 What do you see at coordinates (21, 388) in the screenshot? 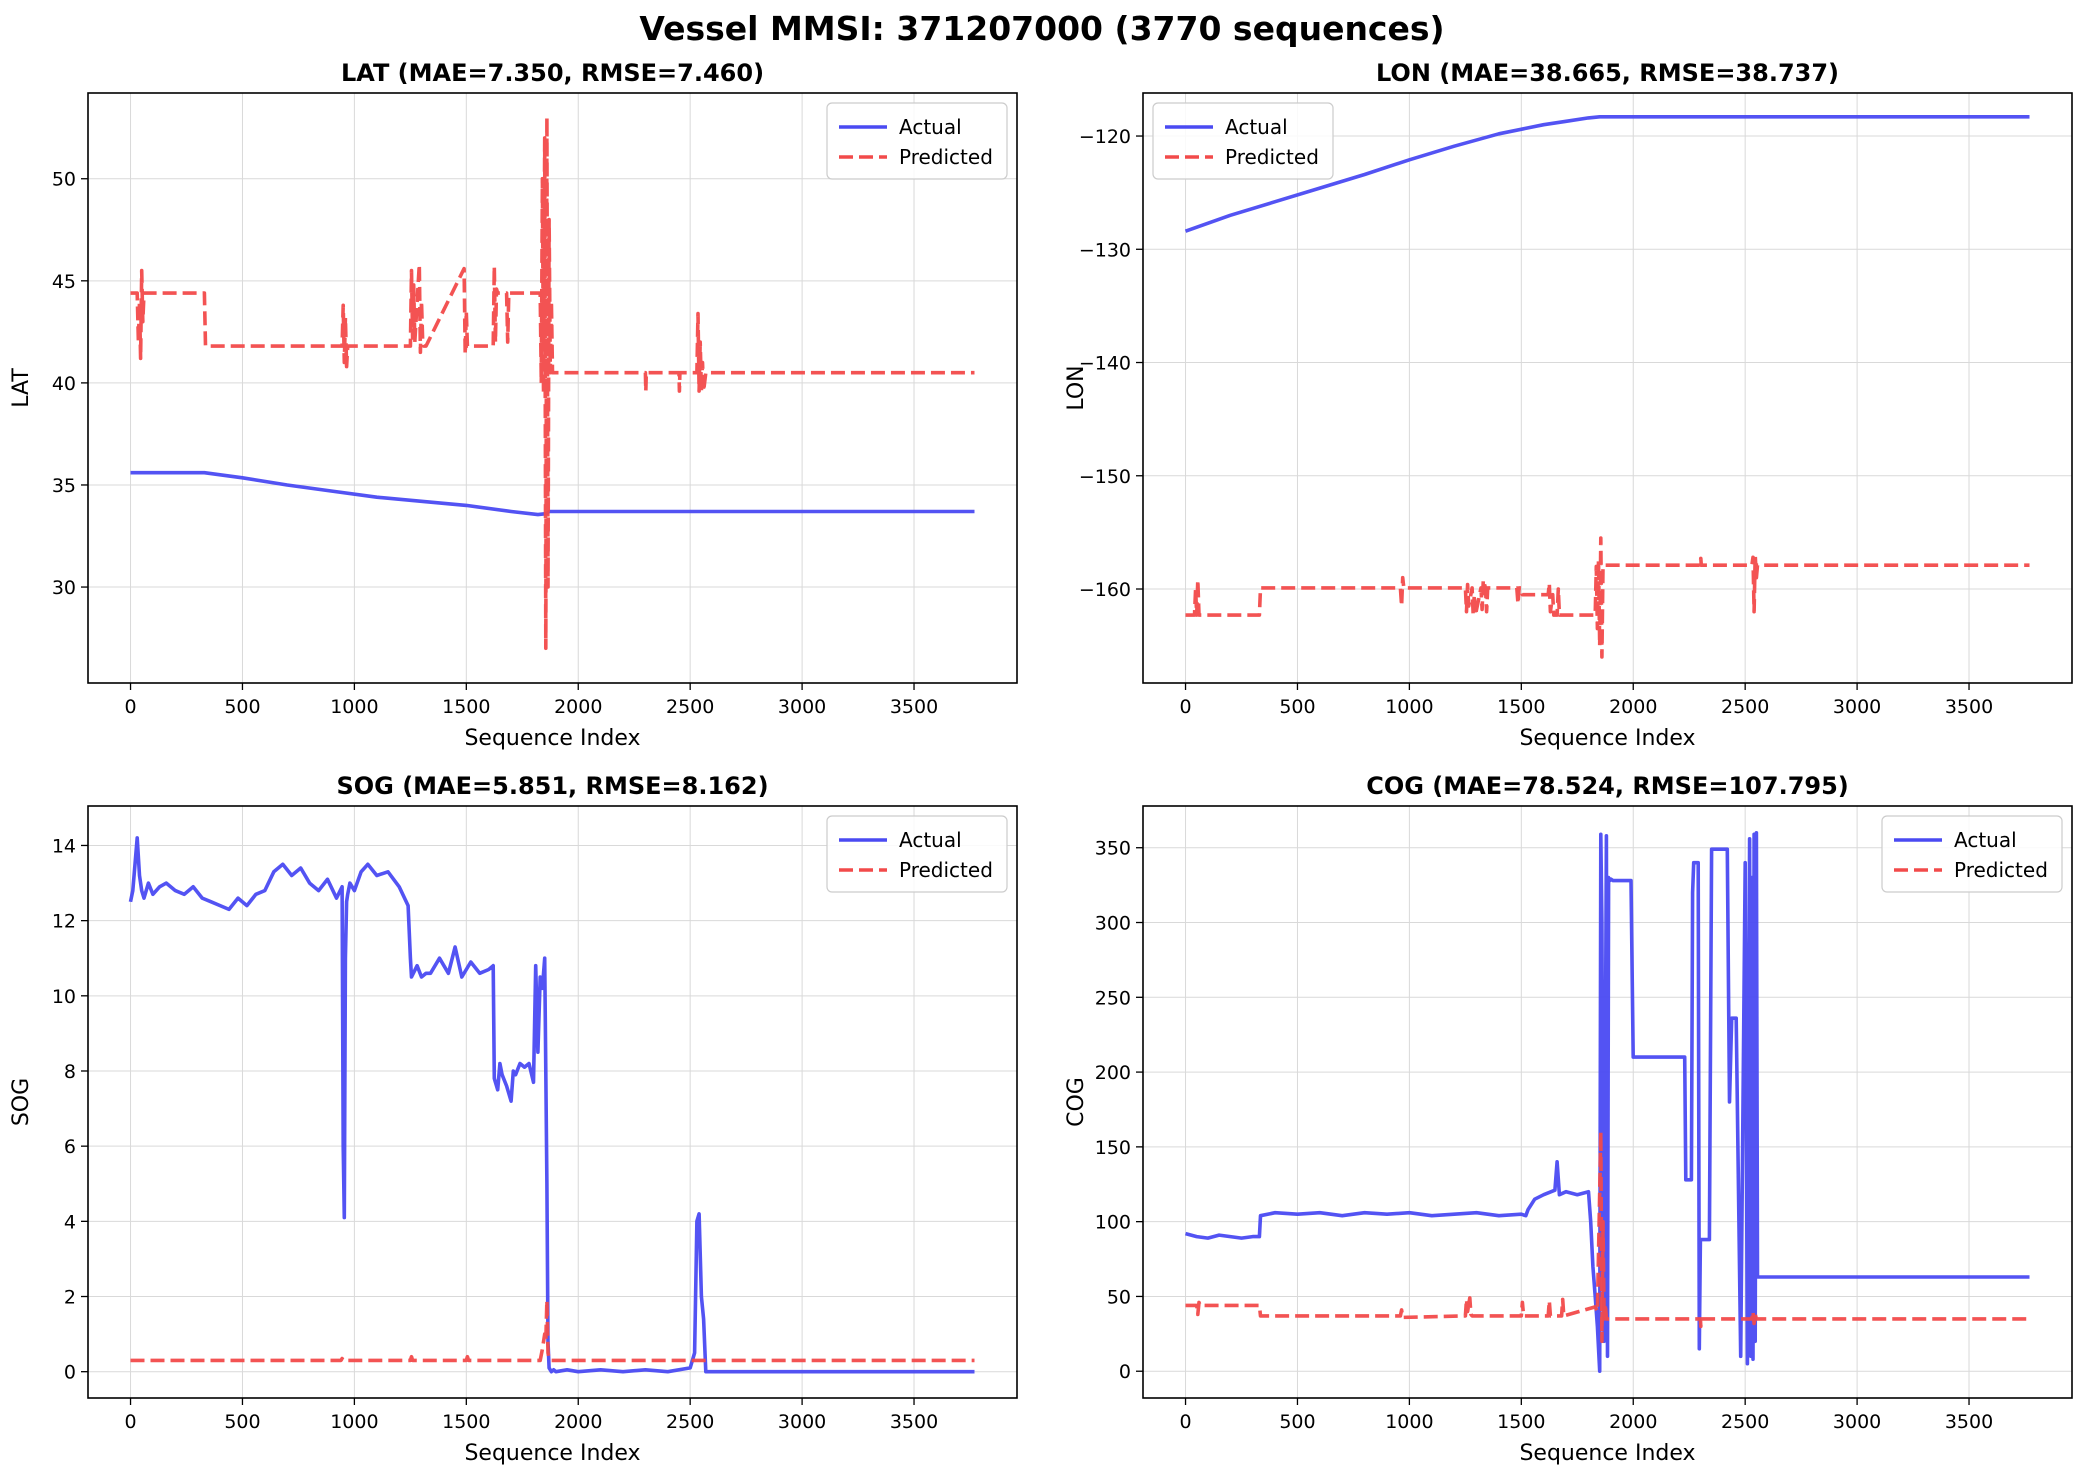
I see `y-axis-label: LAT` at bounding box center [21, 388].